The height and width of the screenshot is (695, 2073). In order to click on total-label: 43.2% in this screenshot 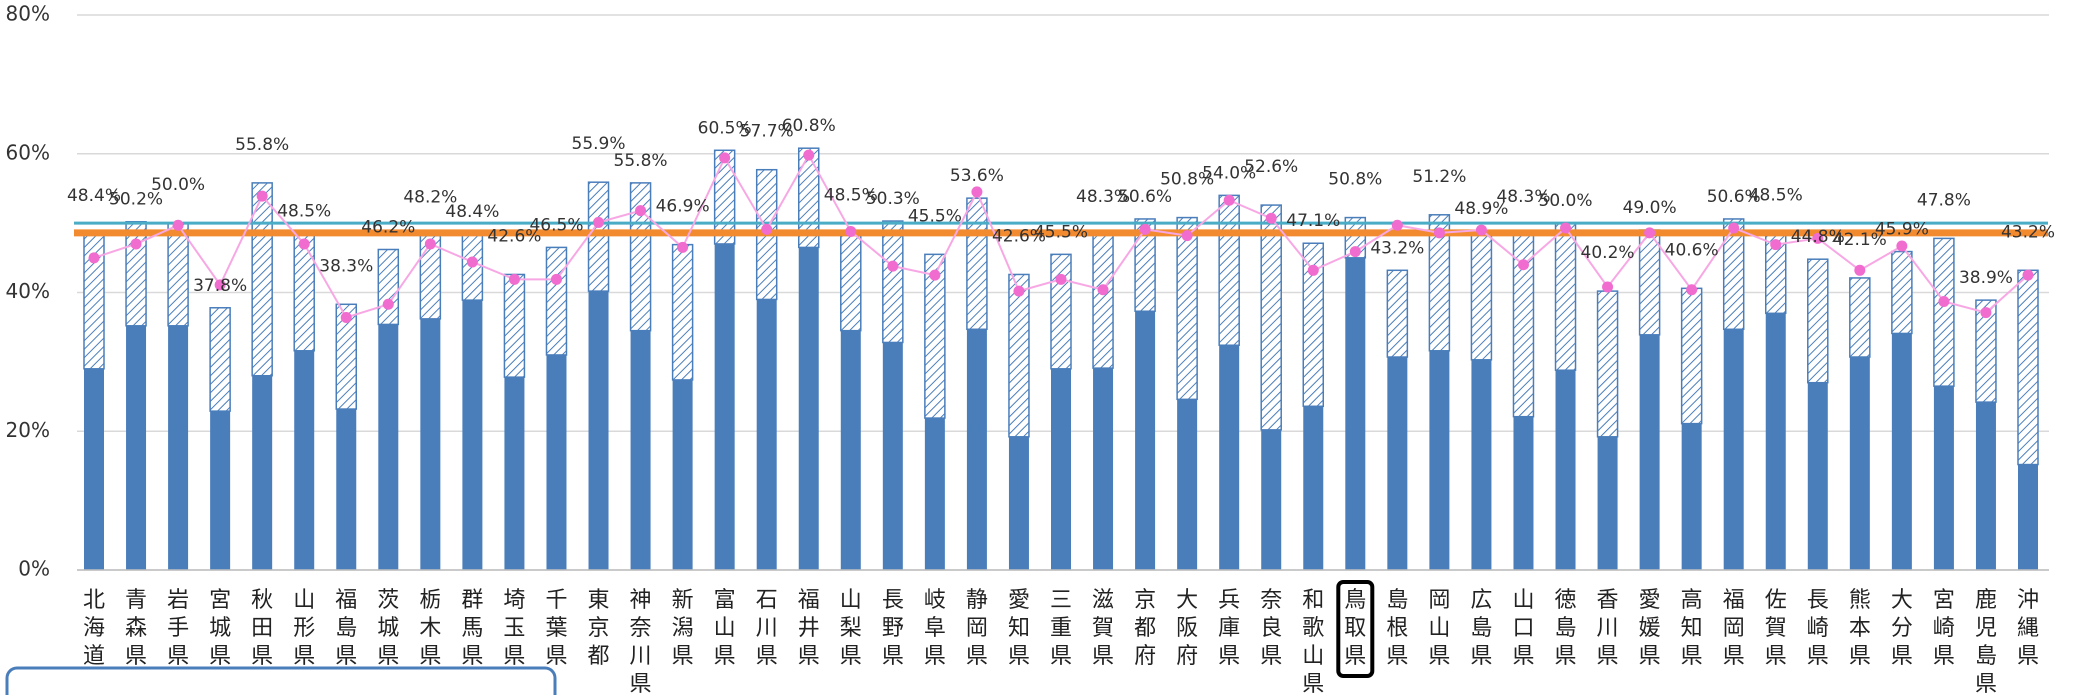, I will do `click(2028, 232)`.